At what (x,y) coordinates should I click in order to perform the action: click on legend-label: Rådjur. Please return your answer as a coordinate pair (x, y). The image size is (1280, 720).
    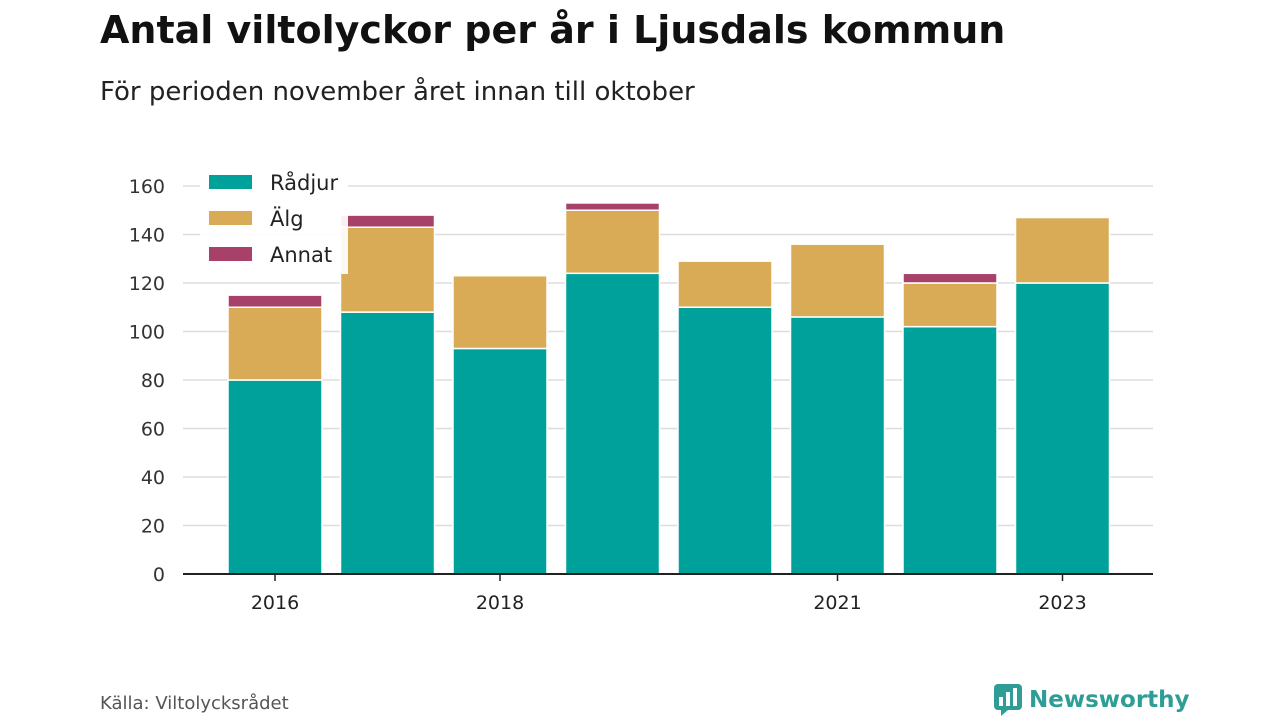
    Looking at the image, I should click on (304, 182).